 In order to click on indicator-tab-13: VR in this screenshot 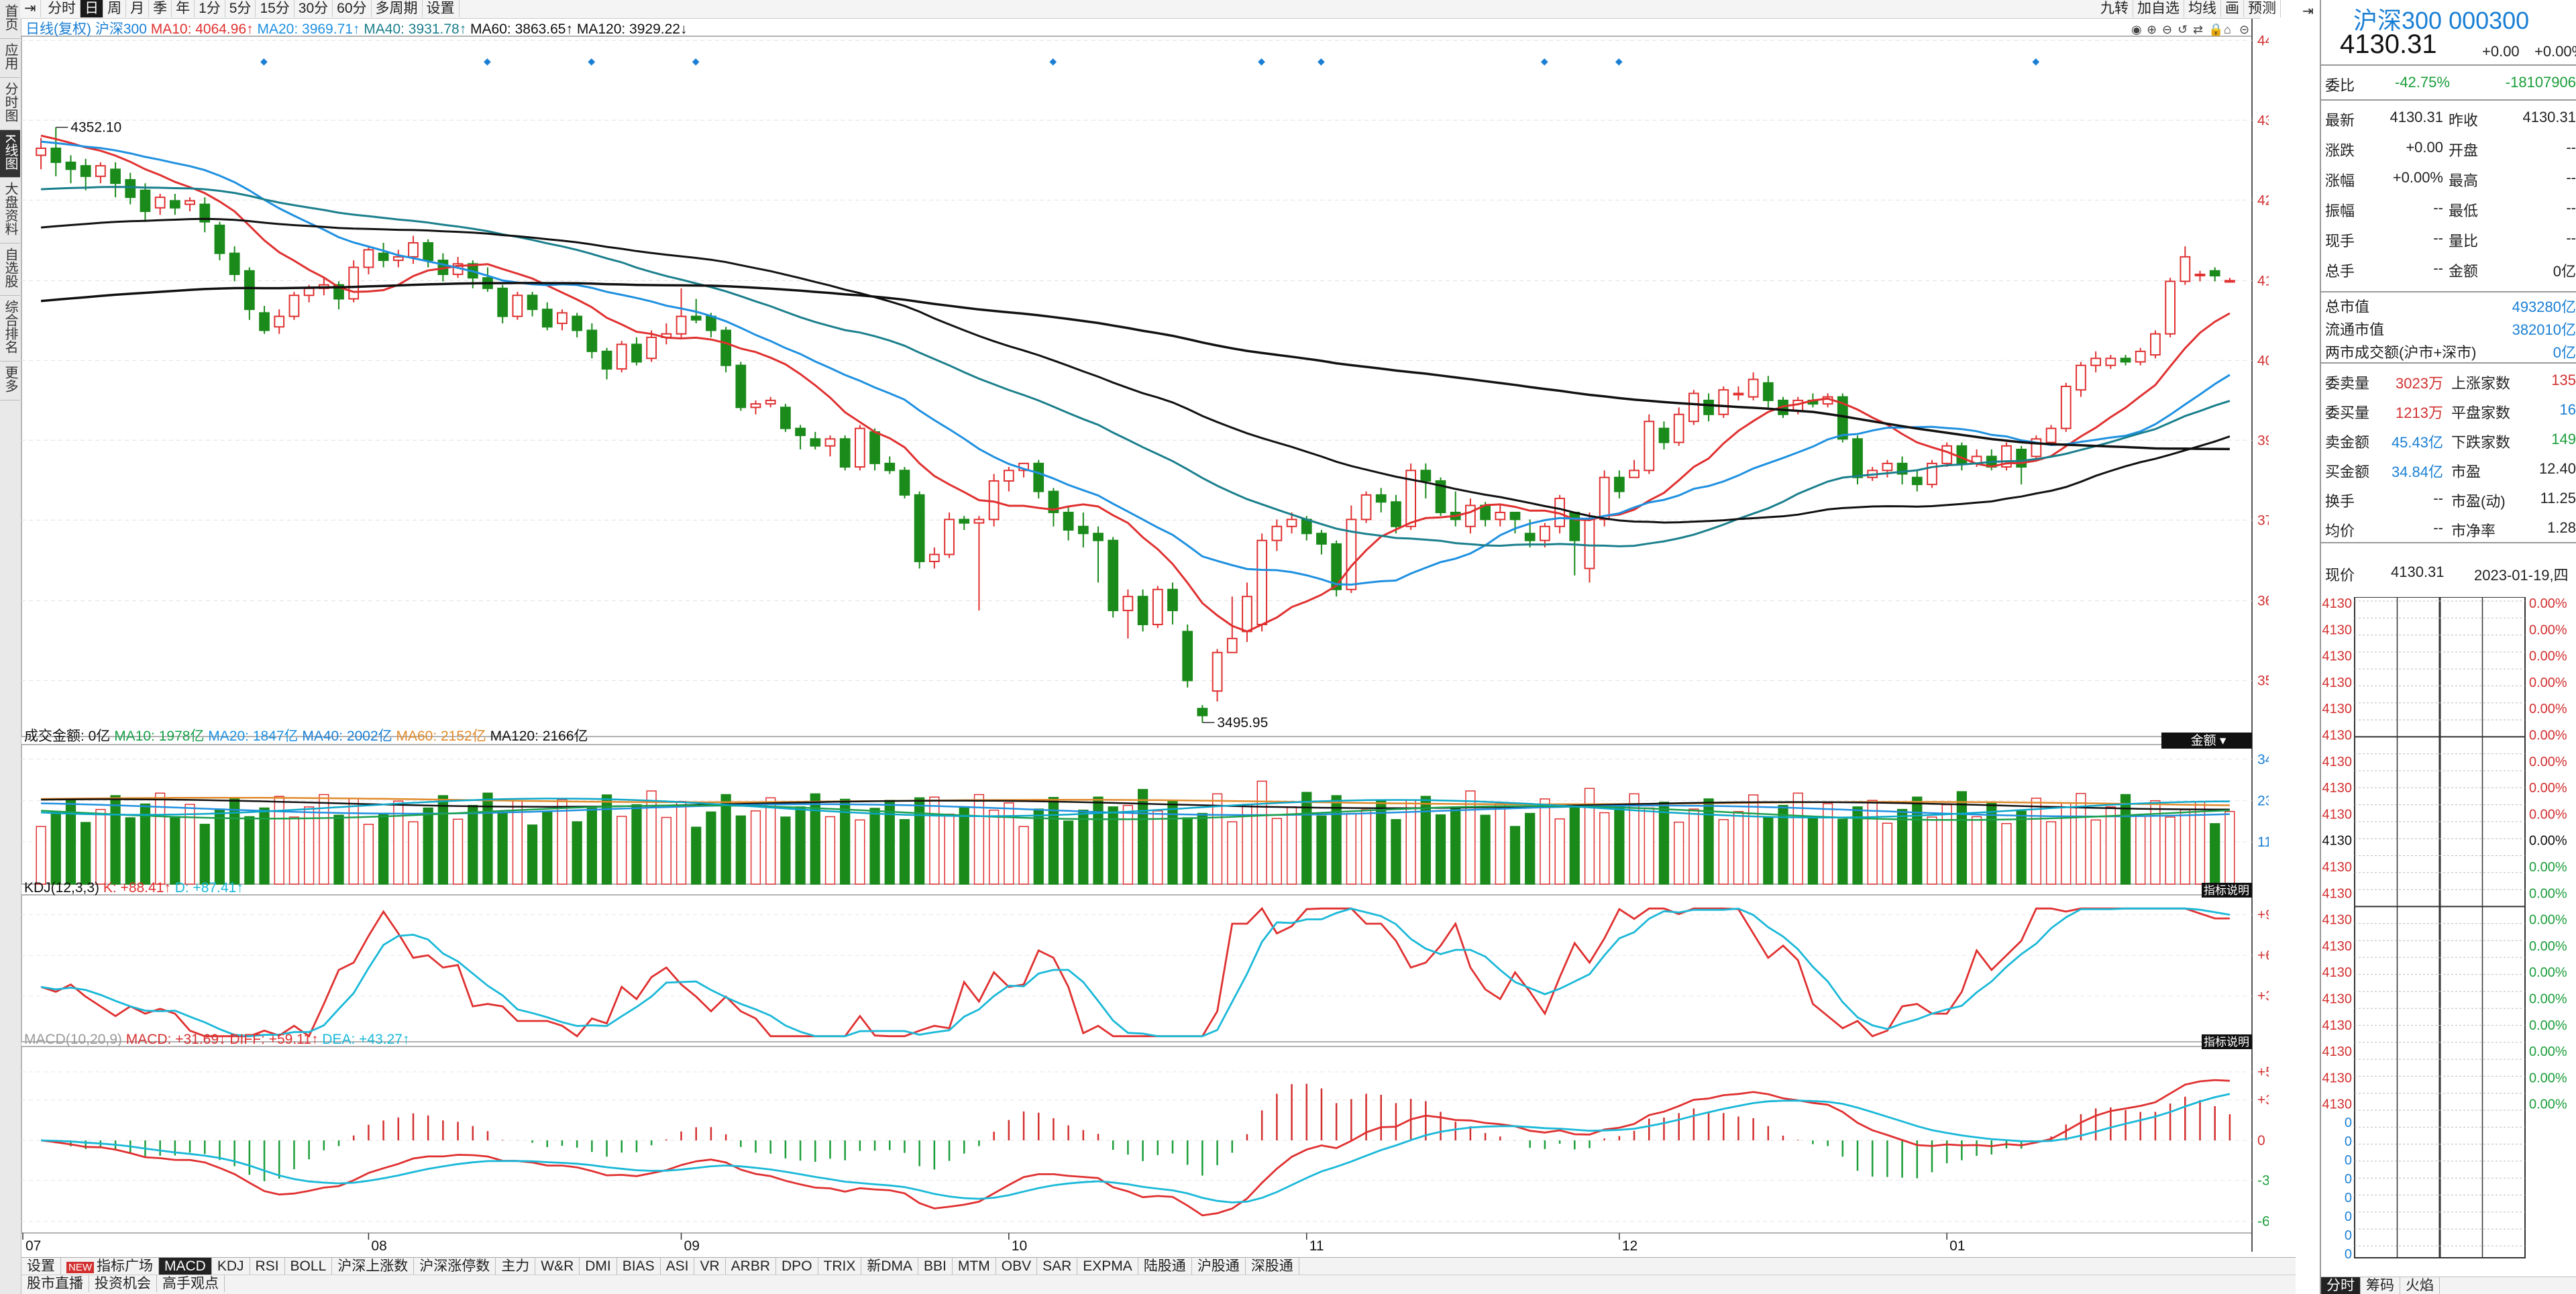, I will do `click(710, 1266)`.